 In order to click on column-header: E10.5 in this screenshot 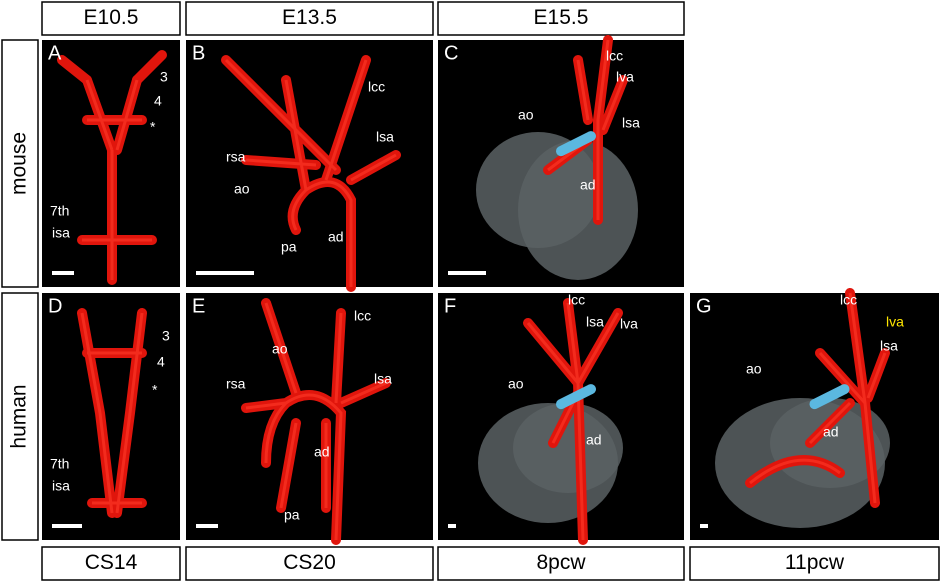, I will do `click(111, 17)`.